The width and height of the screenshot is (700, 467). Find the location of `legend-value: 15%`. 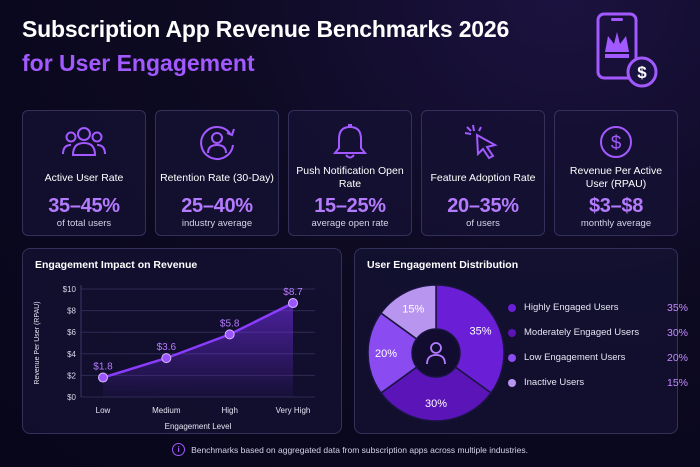

legend-value: 15% is located at coordinates (677, 383).